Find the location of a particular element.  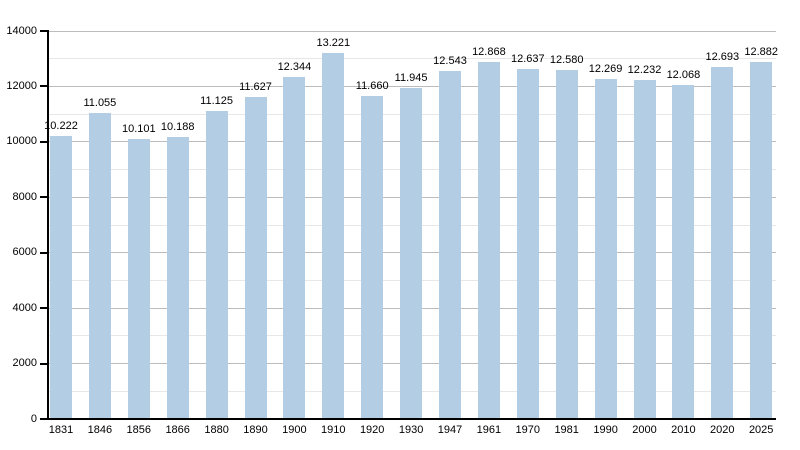

y-axis-line is located at coordinates (48, 225).